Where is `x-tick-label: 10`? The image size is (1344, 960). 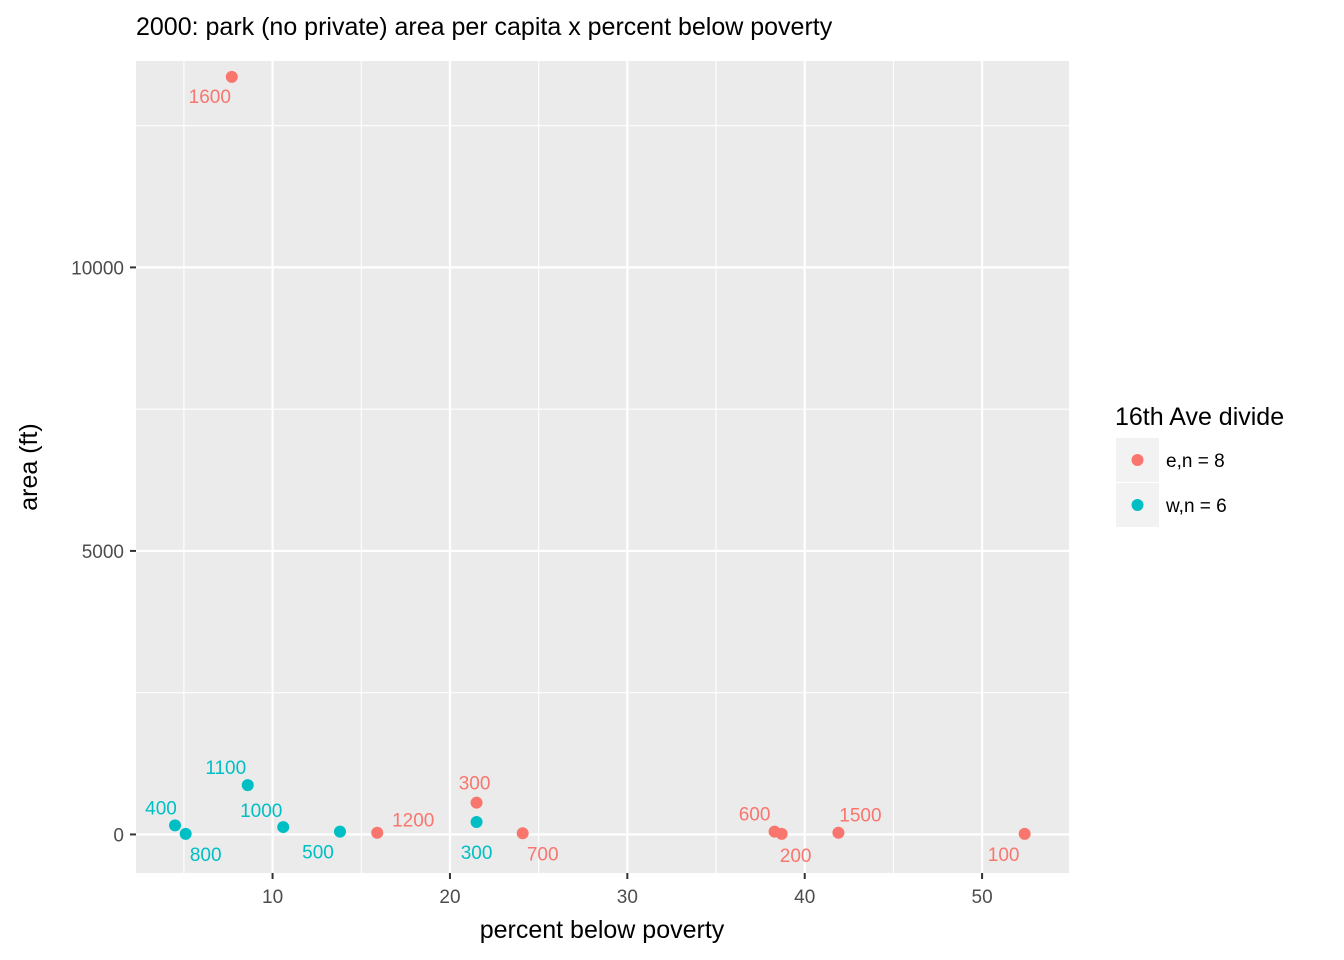 x-tick-label: 10 is located at coordinates (272, 897).